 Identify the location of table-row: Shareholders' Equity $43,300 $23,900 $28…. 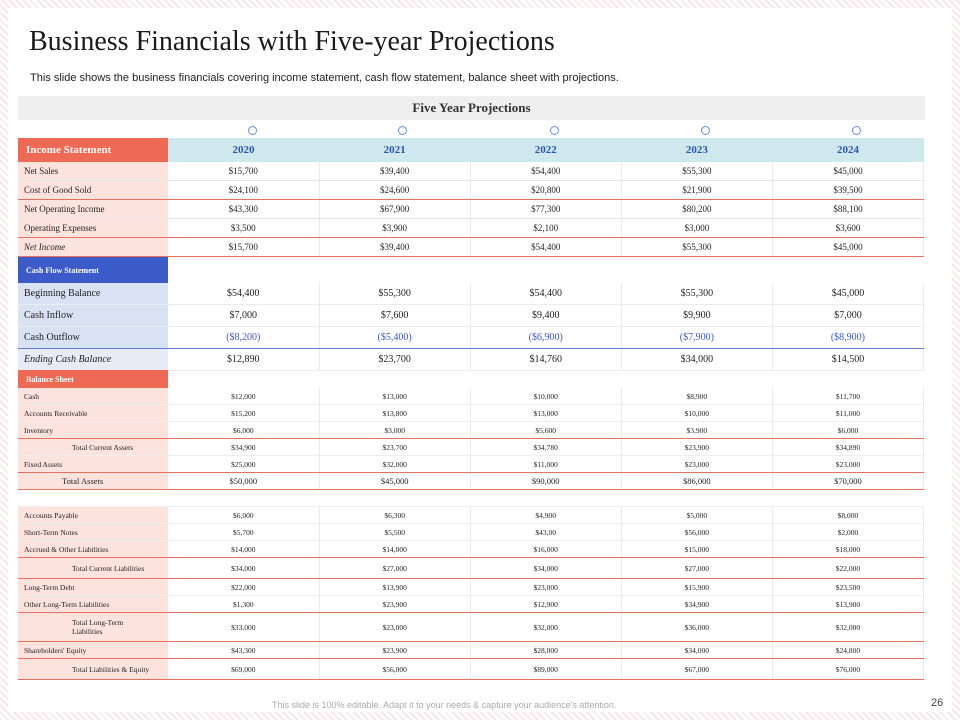
(471, 650).